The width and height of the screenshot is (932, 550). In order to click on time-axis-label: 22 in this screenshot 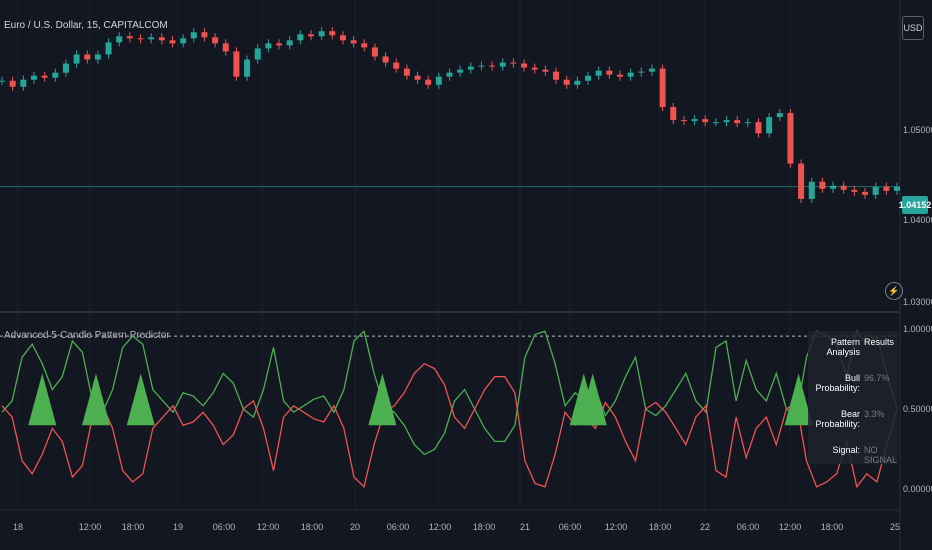, I will do `click(705, 527)`.